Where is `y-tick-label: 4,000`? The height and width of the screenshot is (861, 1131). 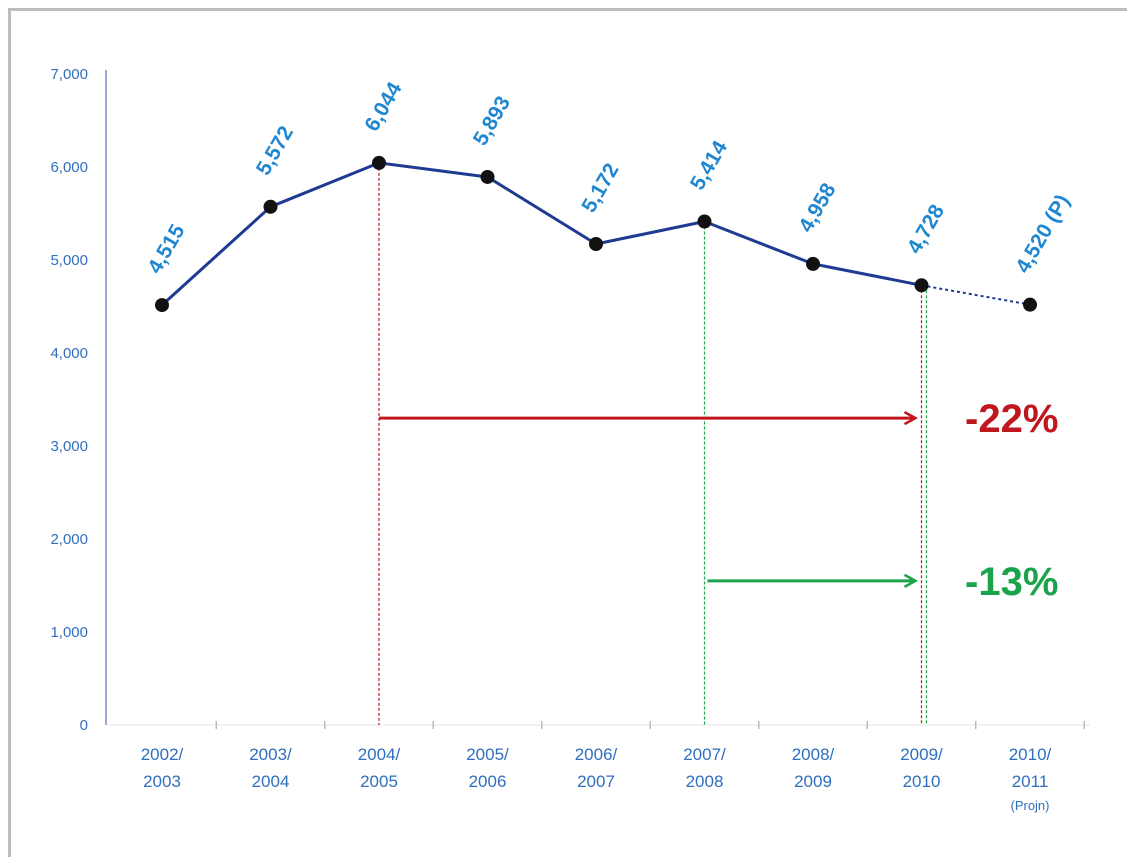 y-tick-label: 4,000 is located at coordinates (69, 353).